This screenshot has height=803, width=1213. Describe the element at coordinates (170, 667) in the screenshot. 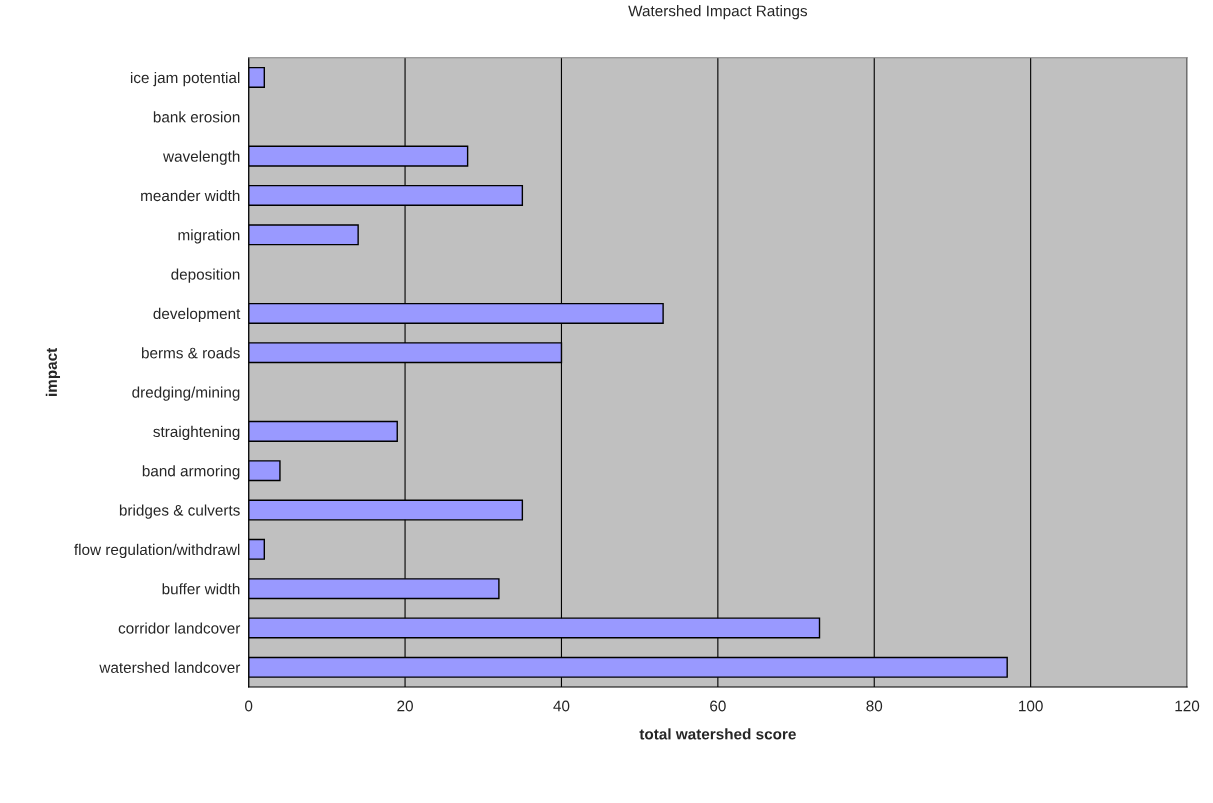

I see `y-tick-label: watershed landcover` at that location.